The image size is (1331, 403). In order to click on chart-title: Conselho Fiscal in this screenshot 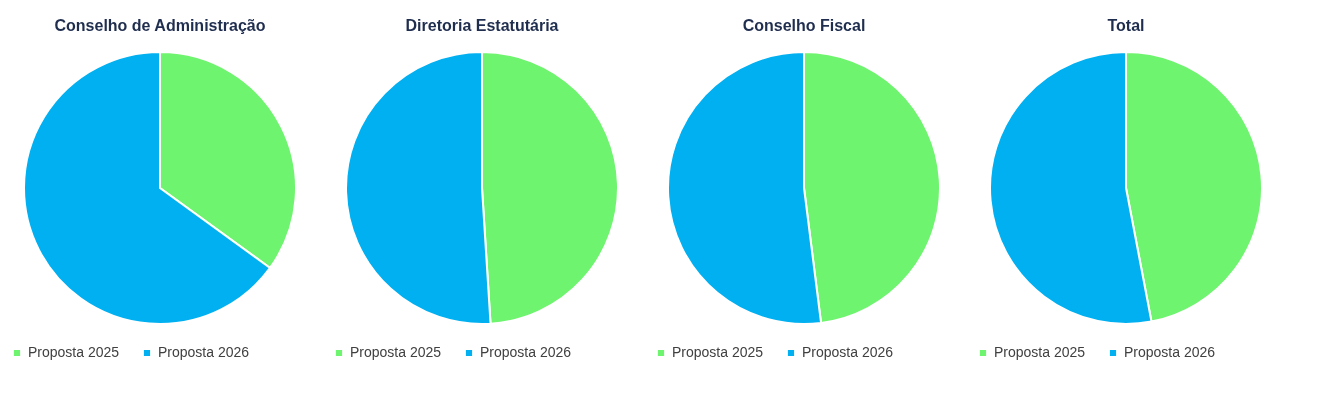, I will do `click(804, 25)`.